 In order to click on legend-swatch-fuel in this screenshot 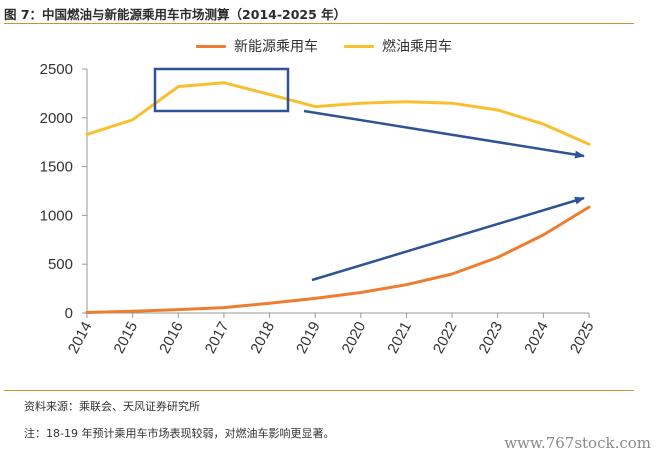, I will do `click(359, 46)`.